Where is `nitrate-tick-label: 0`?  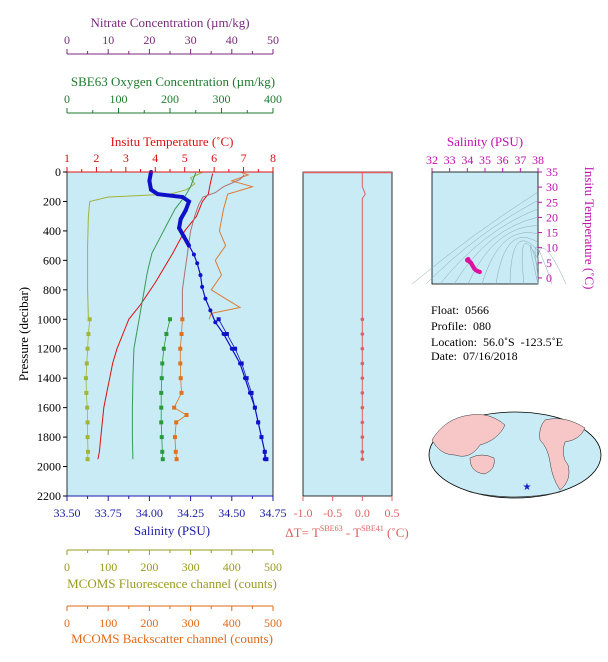 nitrate-tick-label: 0 is located at coordinates (67, 40).